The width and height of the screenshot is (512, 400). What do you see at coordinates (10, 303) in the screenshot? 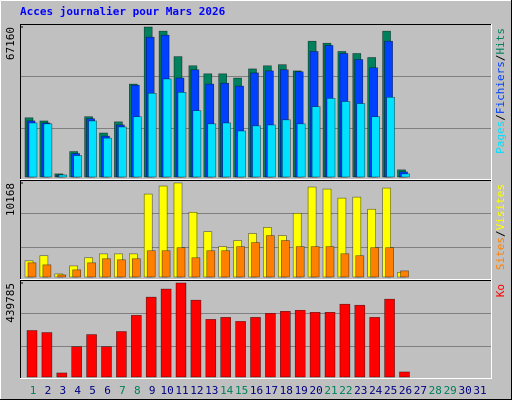
I see `y-tick-label: 439785` at bounding box center [10, 303].